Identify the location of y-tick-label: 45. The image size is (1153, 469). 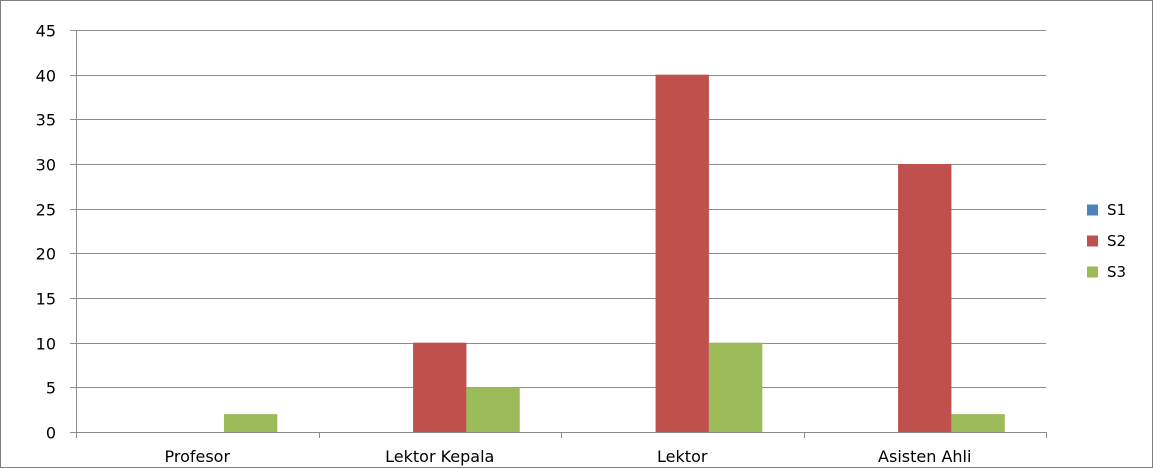
(46, 31).